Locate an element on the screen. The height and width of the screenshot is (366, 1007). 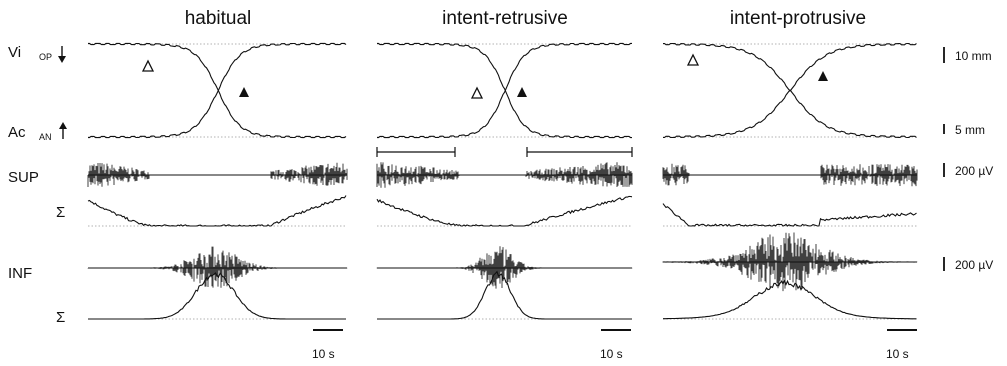
arrow-down-icon is located at coordinates (62, 54).